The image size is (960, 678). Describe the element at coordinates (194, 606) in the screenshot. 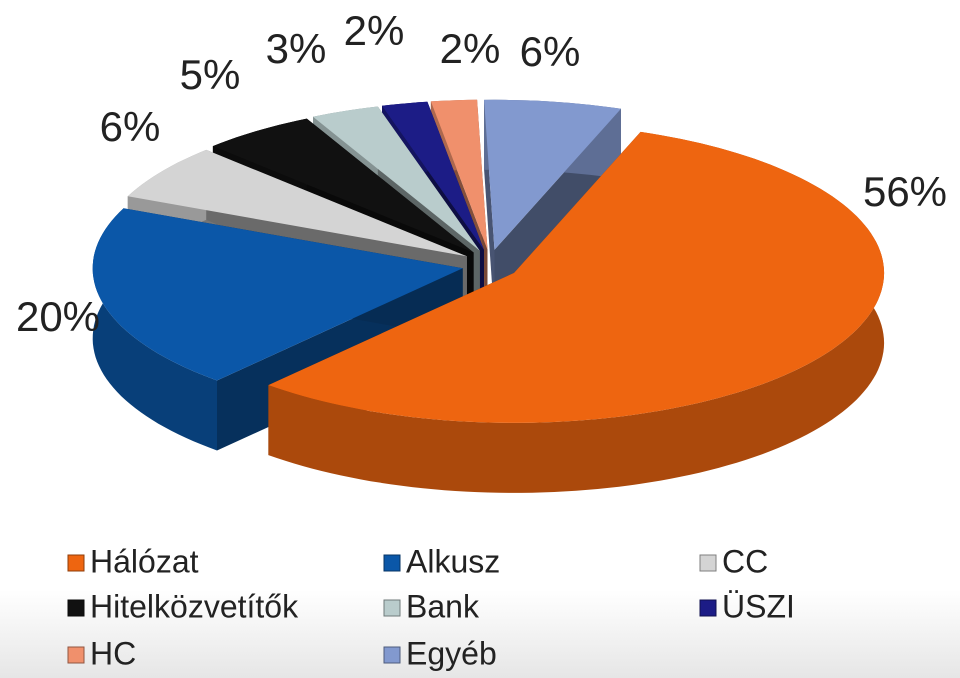

I see `legend-label: Hitelközvetítők` at that location.